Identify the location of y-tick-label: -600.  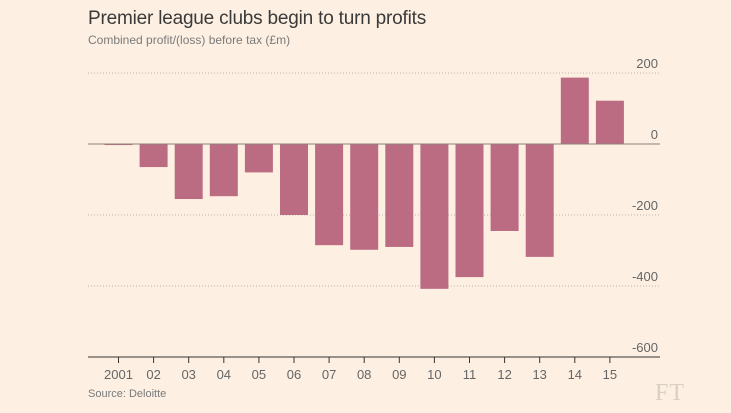
(645, 347).